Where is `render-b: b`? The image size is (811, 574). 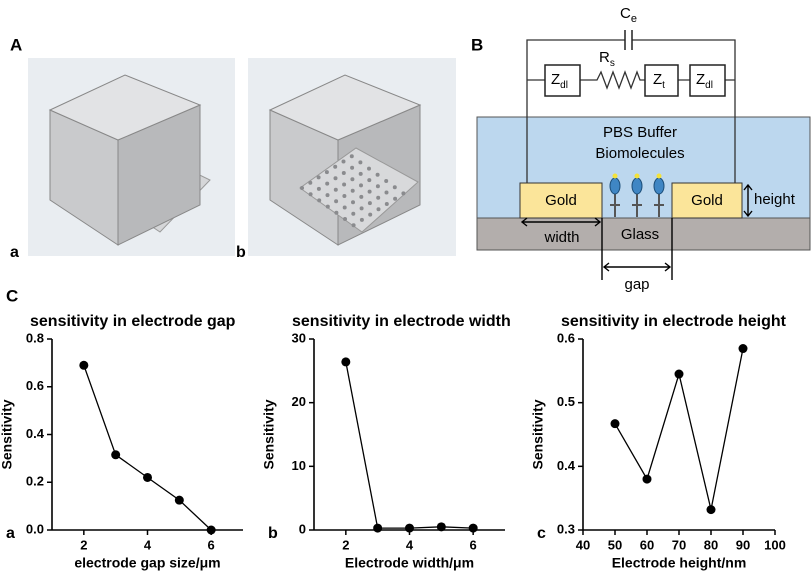
render-b: b is located at coordinates (346, 159).